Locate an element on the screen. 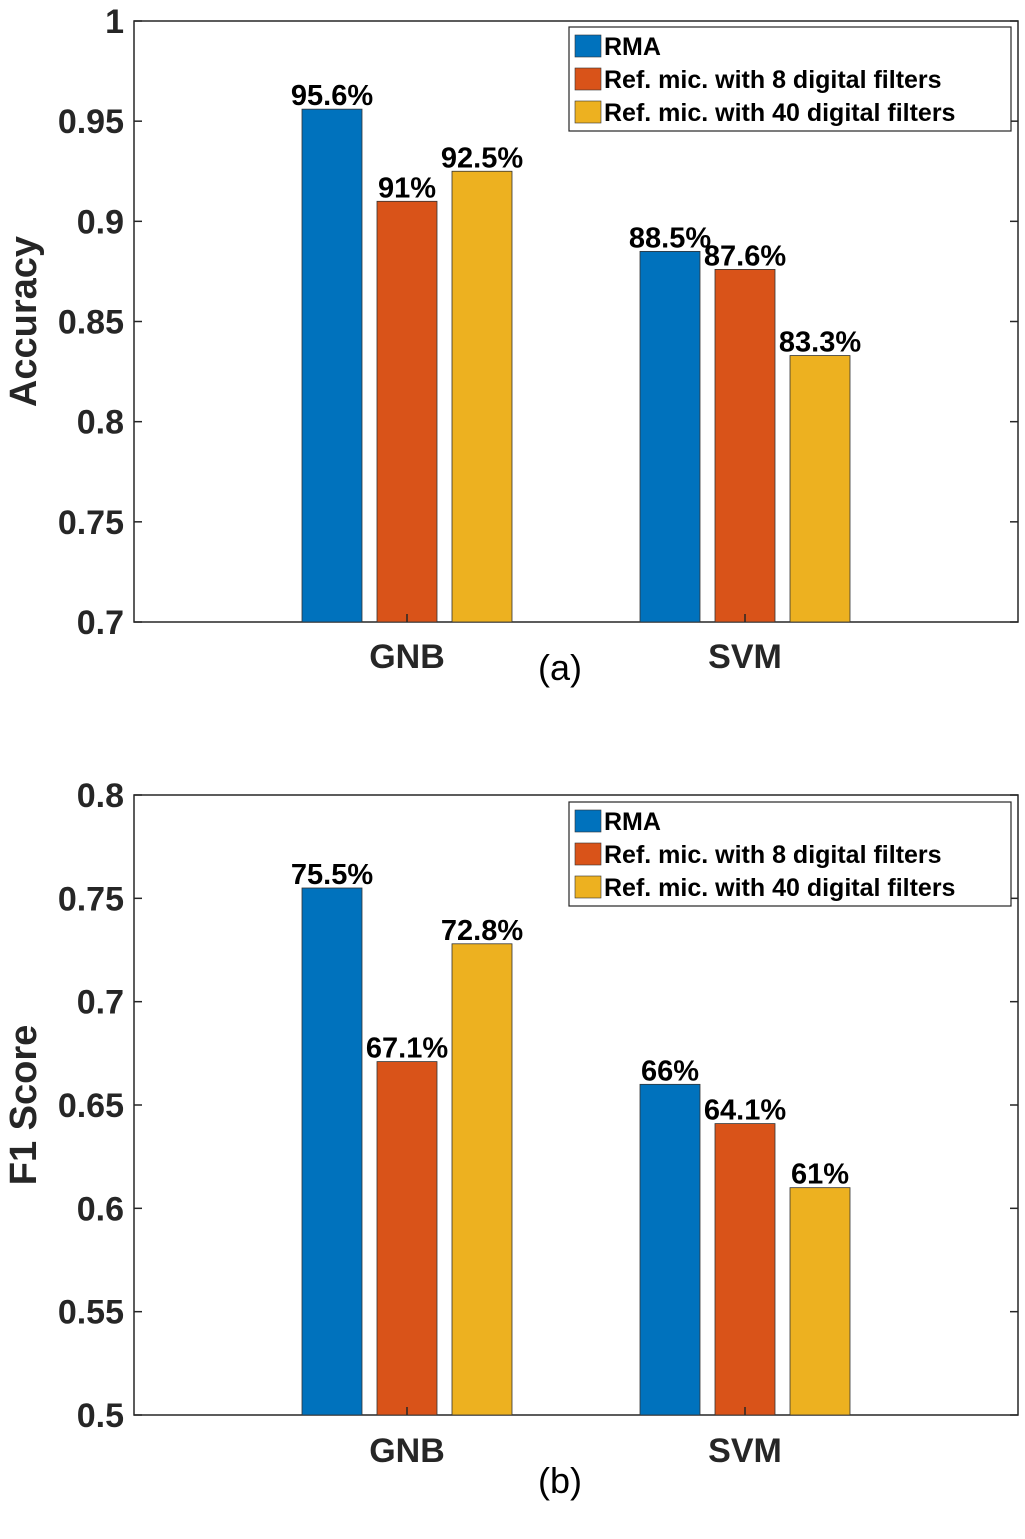 This screenshot has width=1025, height=1539. panel-caption: (b) is located at coordinates (560, 1480).